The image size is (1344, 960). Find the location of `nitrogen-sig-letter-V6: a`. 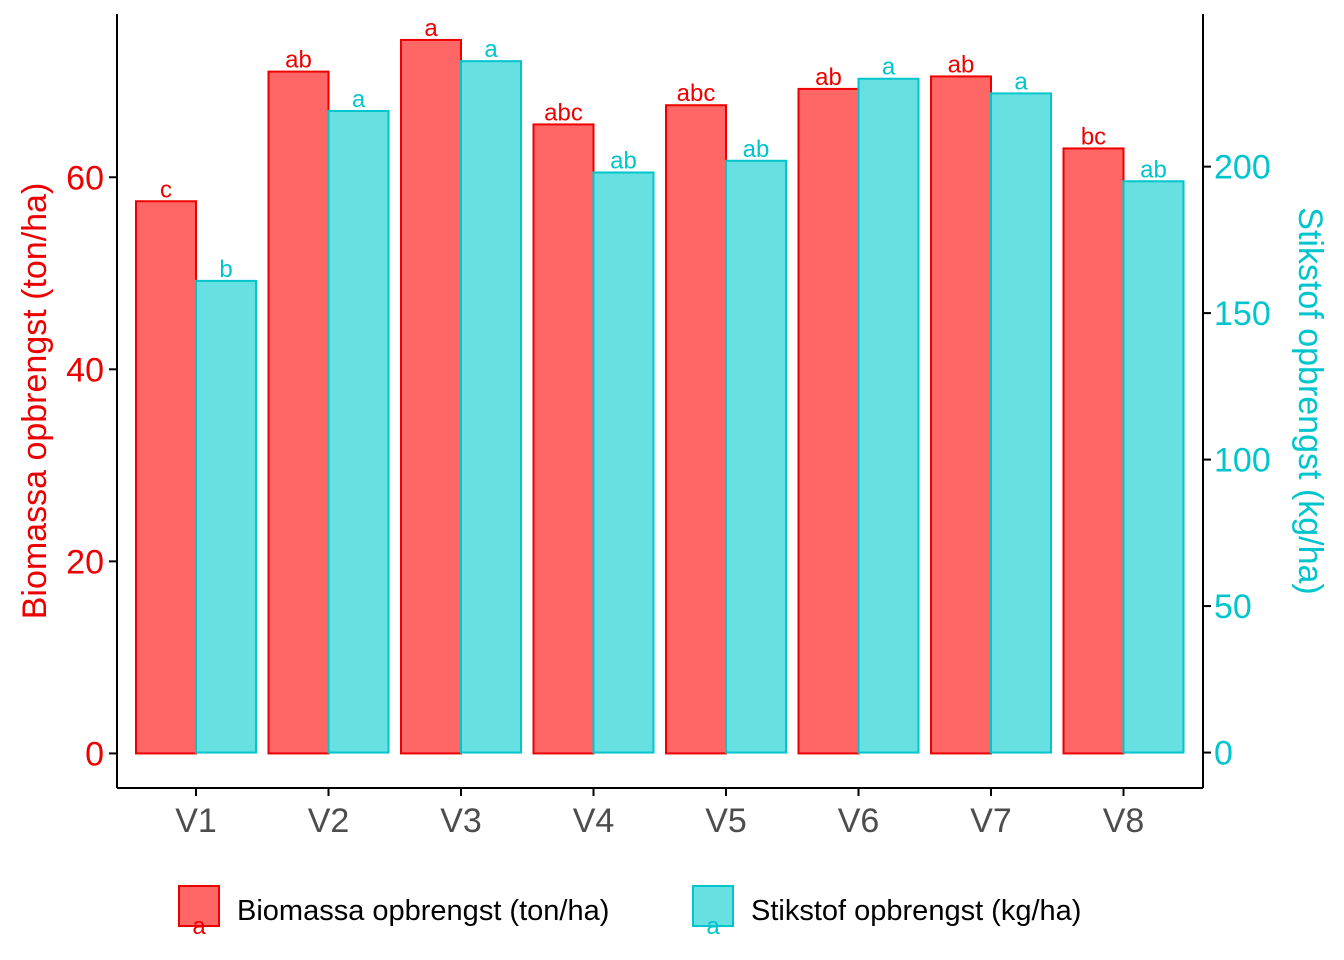

nitrogen-sig-letter-V6: a is located at coordinates (889, 67).